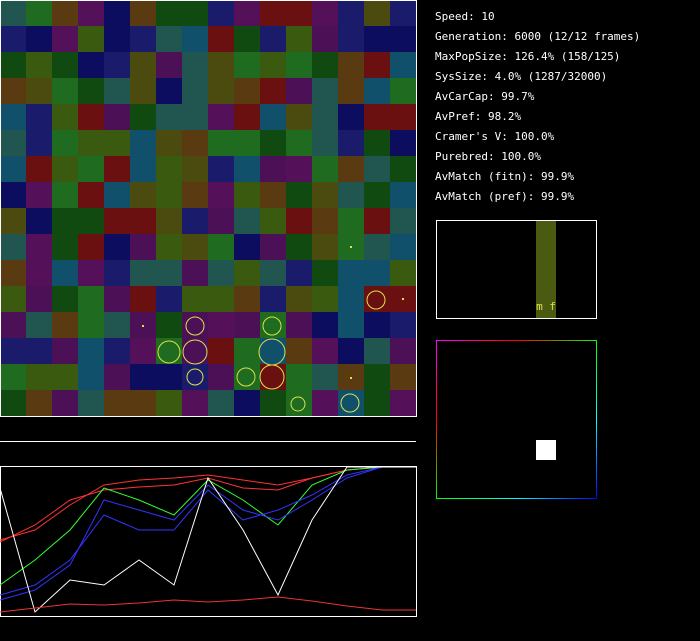 The image size is (700, 641). I want to click on organism-dots, so click(273, 312).